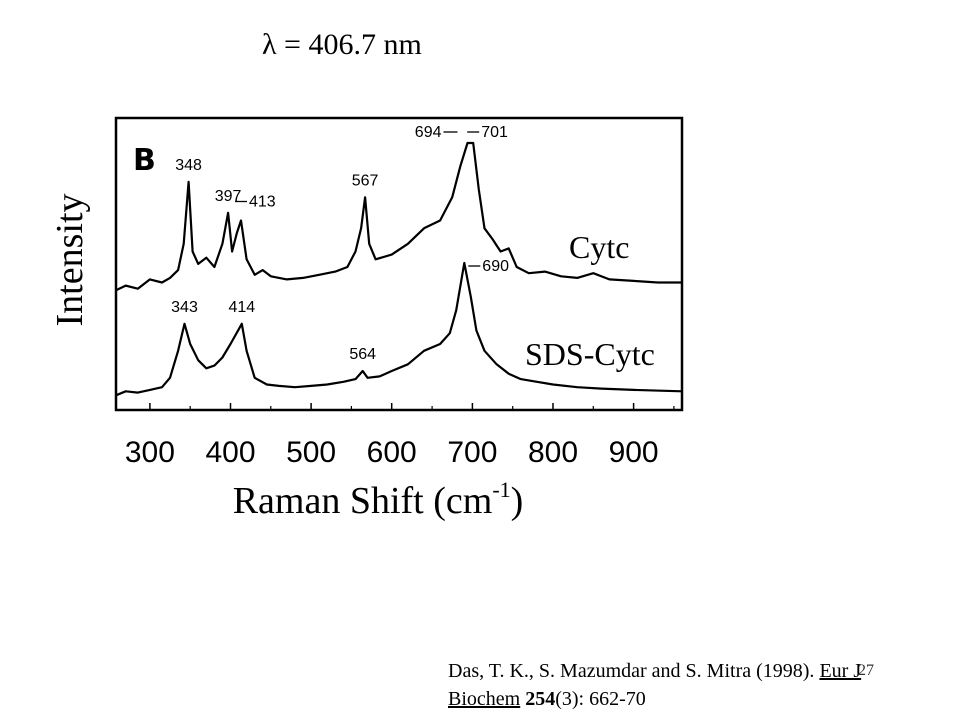 The height and width of the screenshot is (720, 960). I want to click on peak-label-348: 348, so click(188, 165).